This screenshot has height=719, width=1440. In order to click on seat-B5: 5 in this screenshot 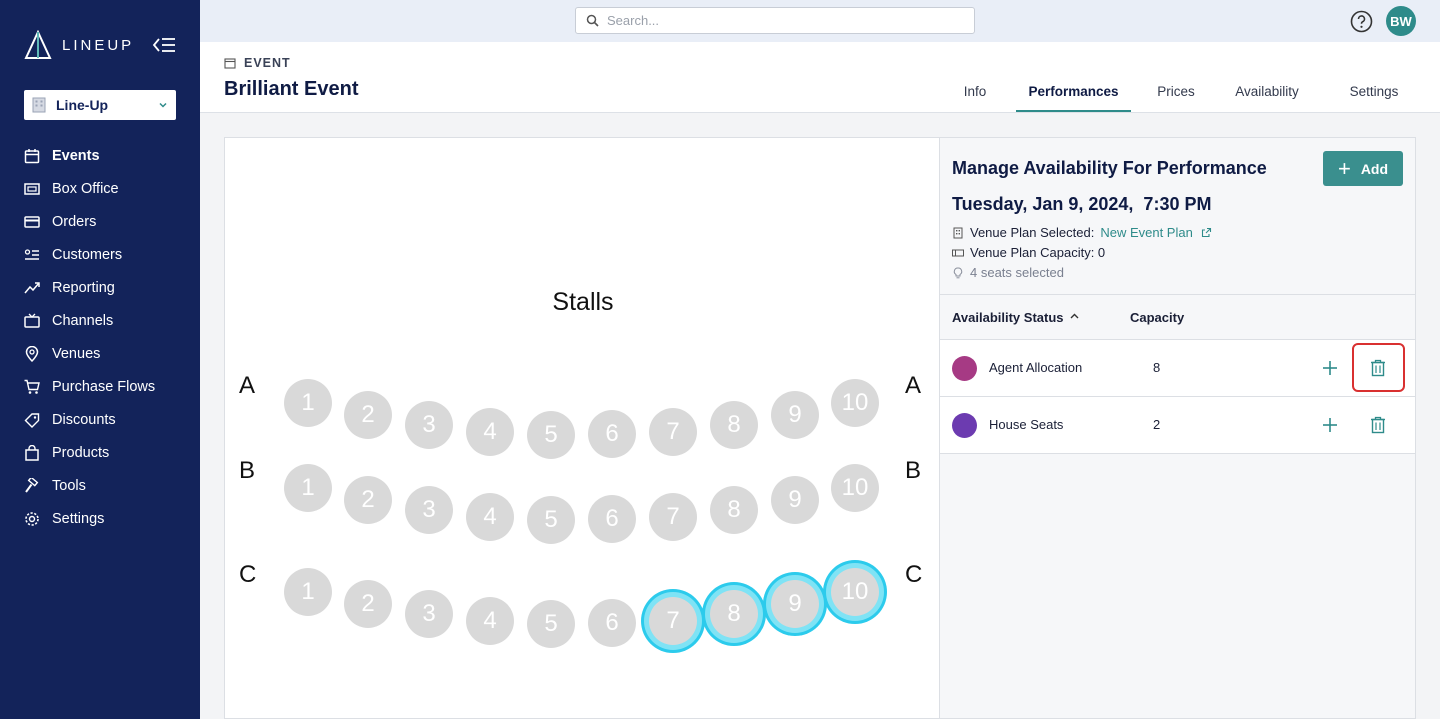, I will do `click(551, 520)`.